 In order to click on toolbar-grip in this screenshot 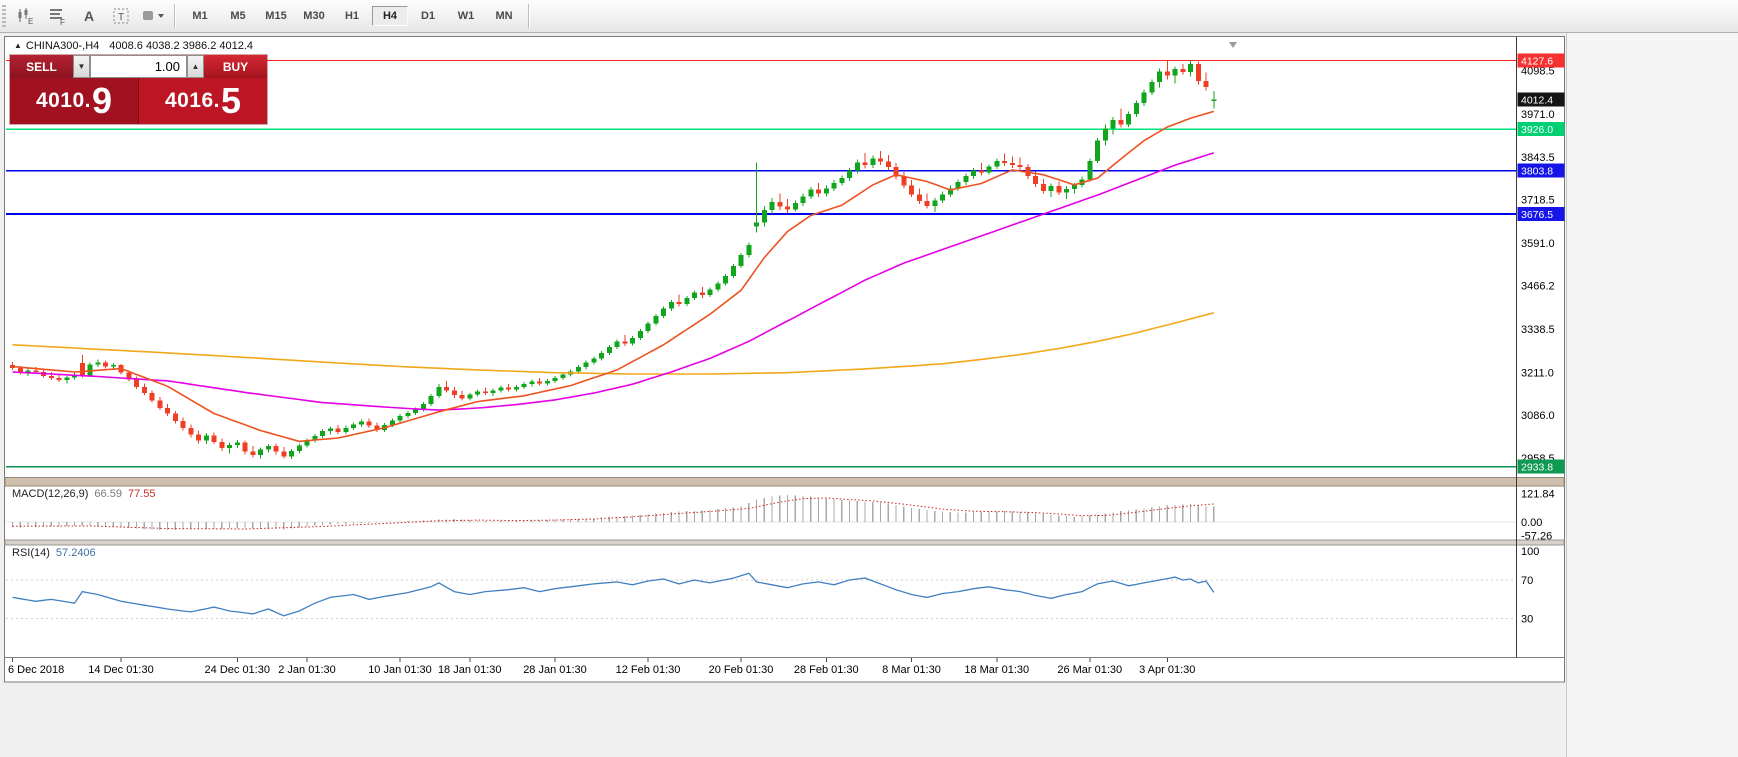, I will do `click(4, 16)`.